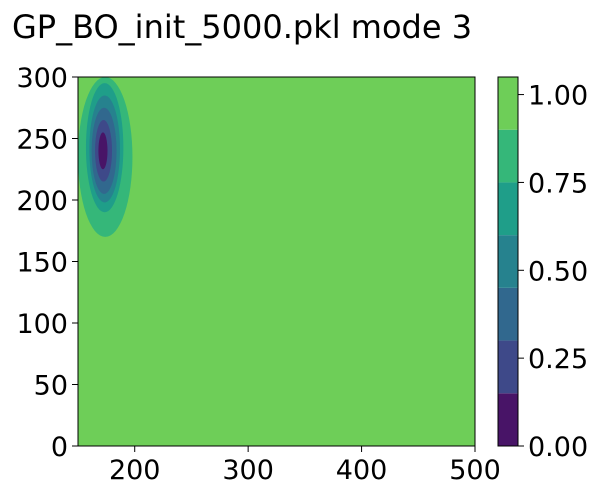  I want to click on x-tick-label: 300, so click(248, 470).